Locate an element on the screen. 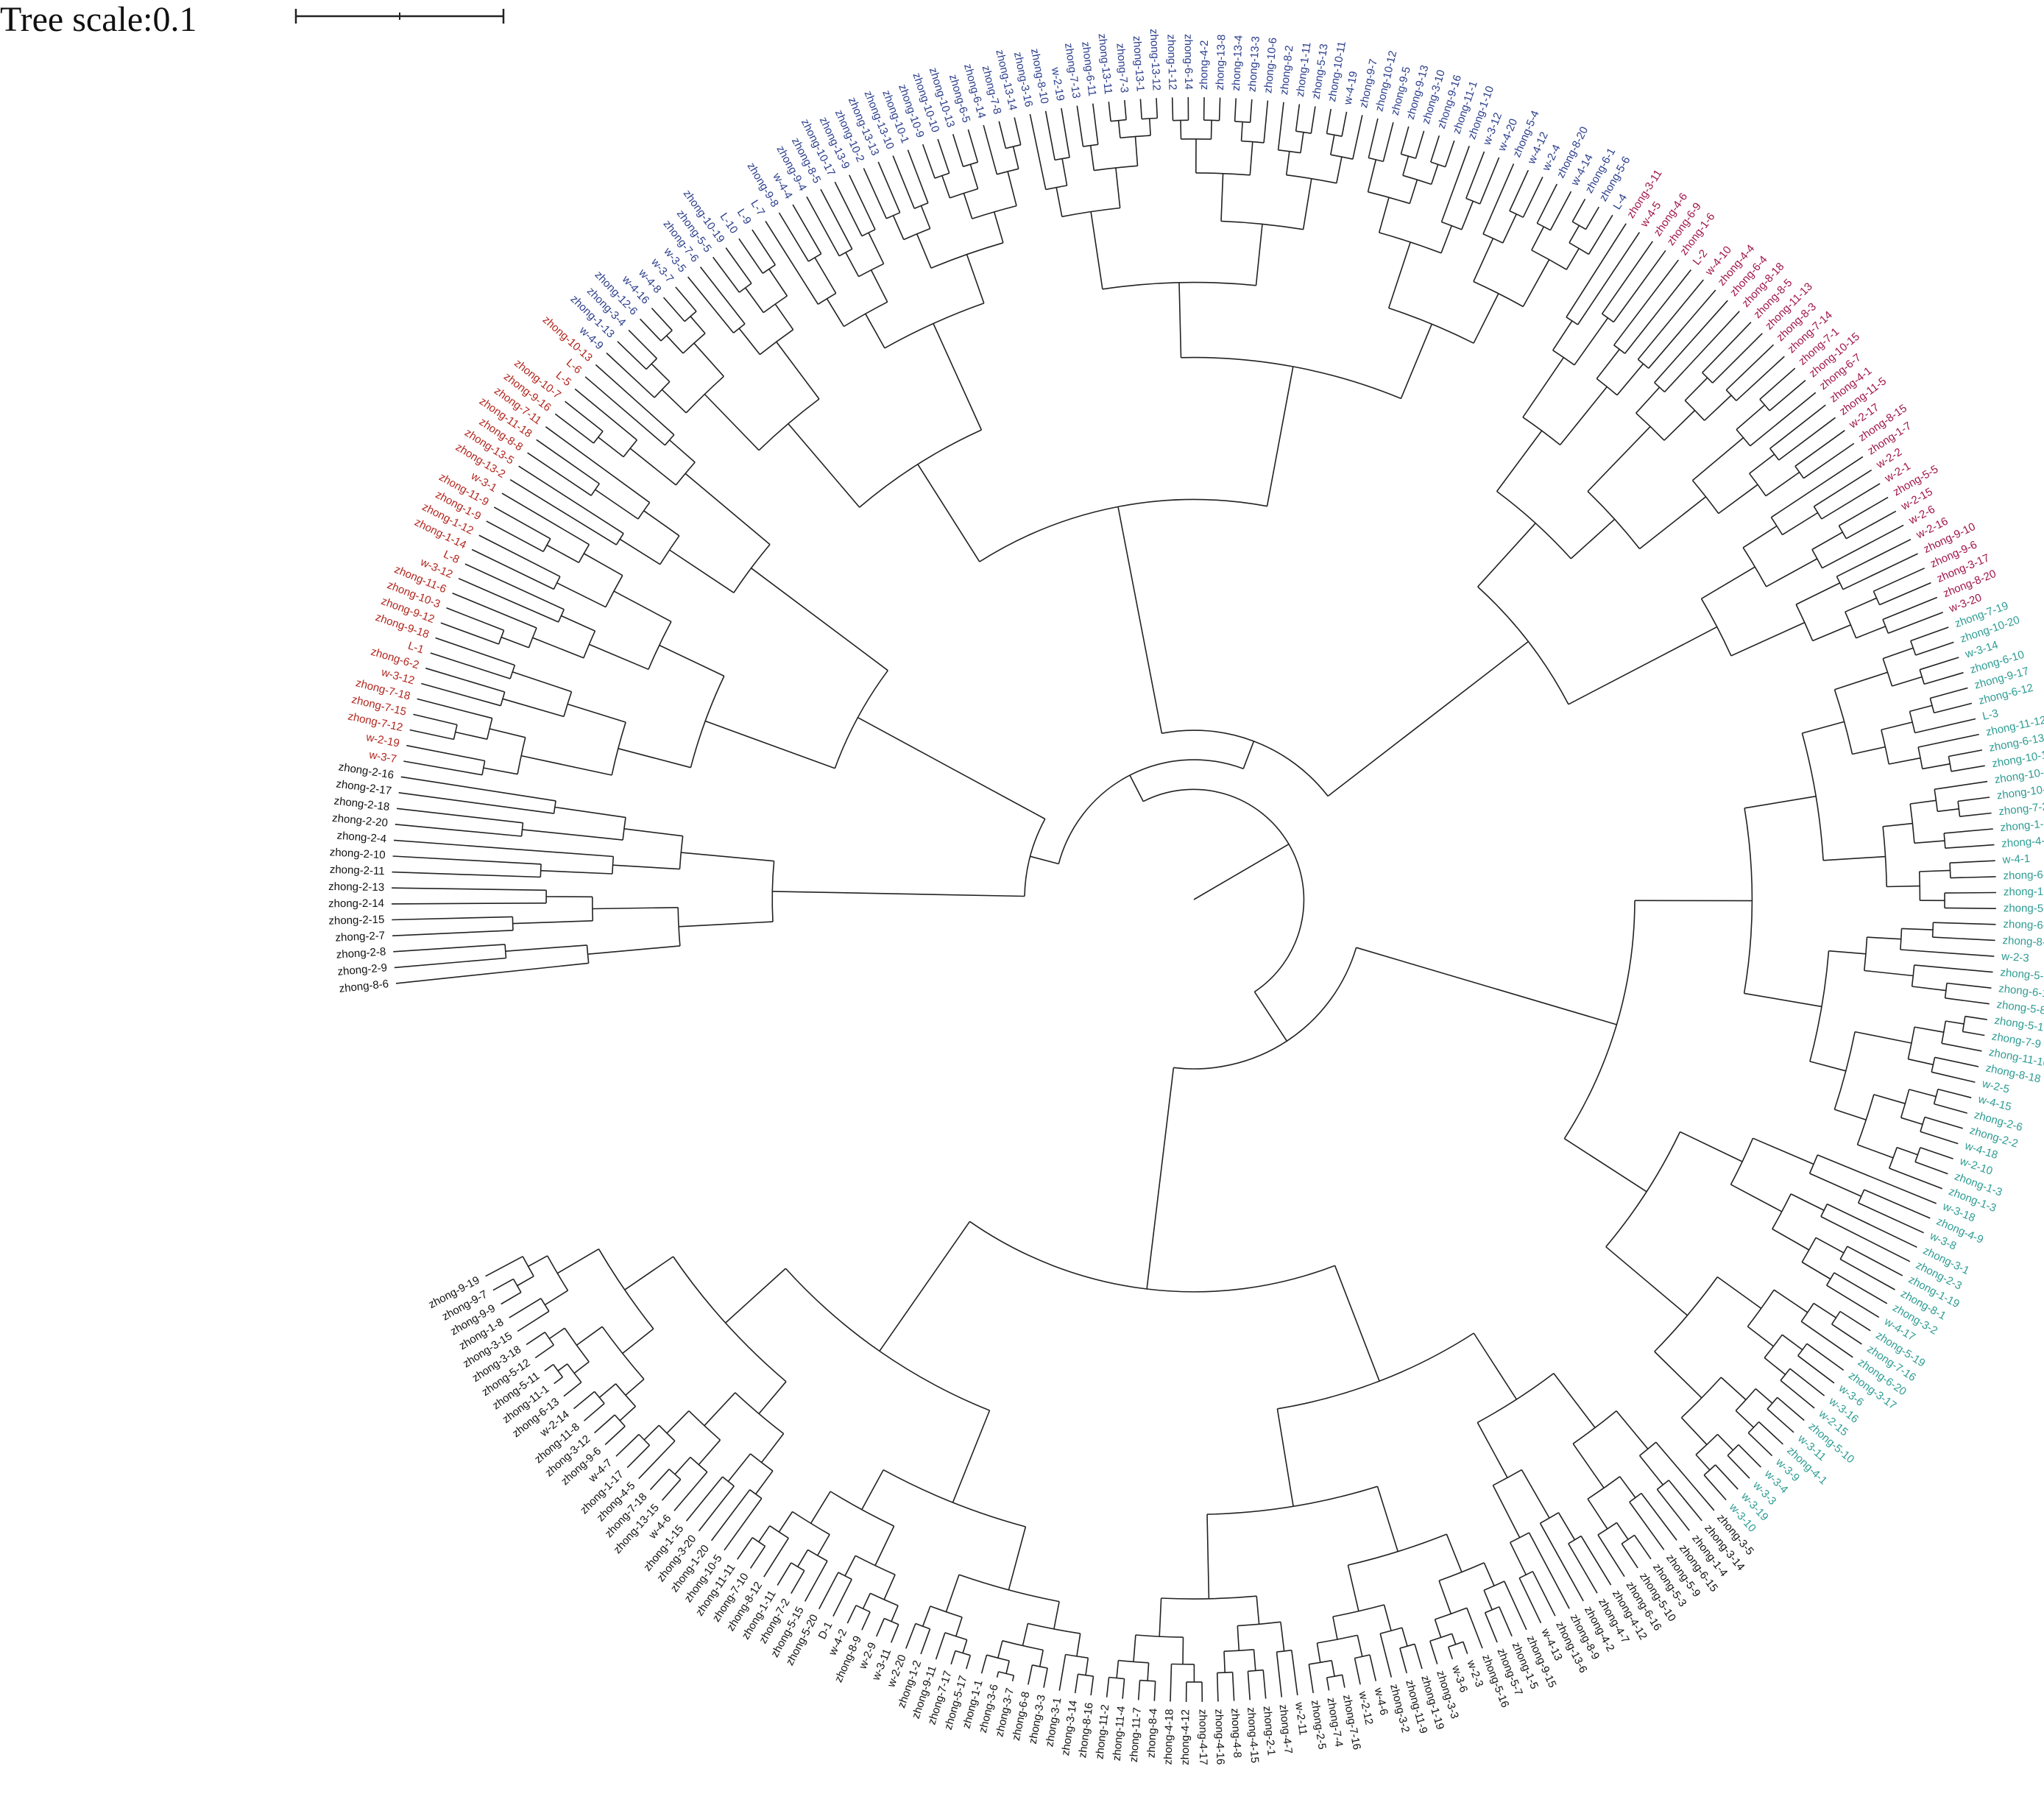  leaf-label: zhong-2-20 is located at coordinates (359, 821).